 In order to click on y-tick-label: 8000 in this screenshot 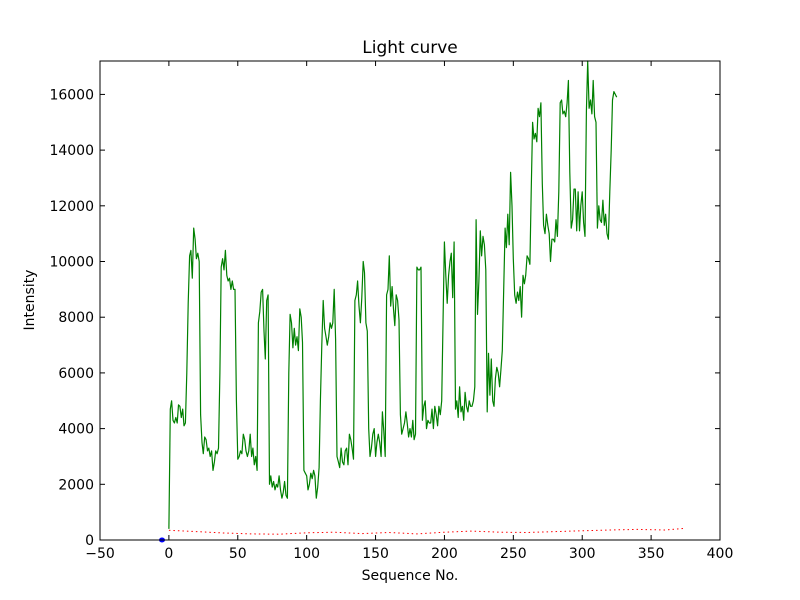, I will do `click(76, 318)`.